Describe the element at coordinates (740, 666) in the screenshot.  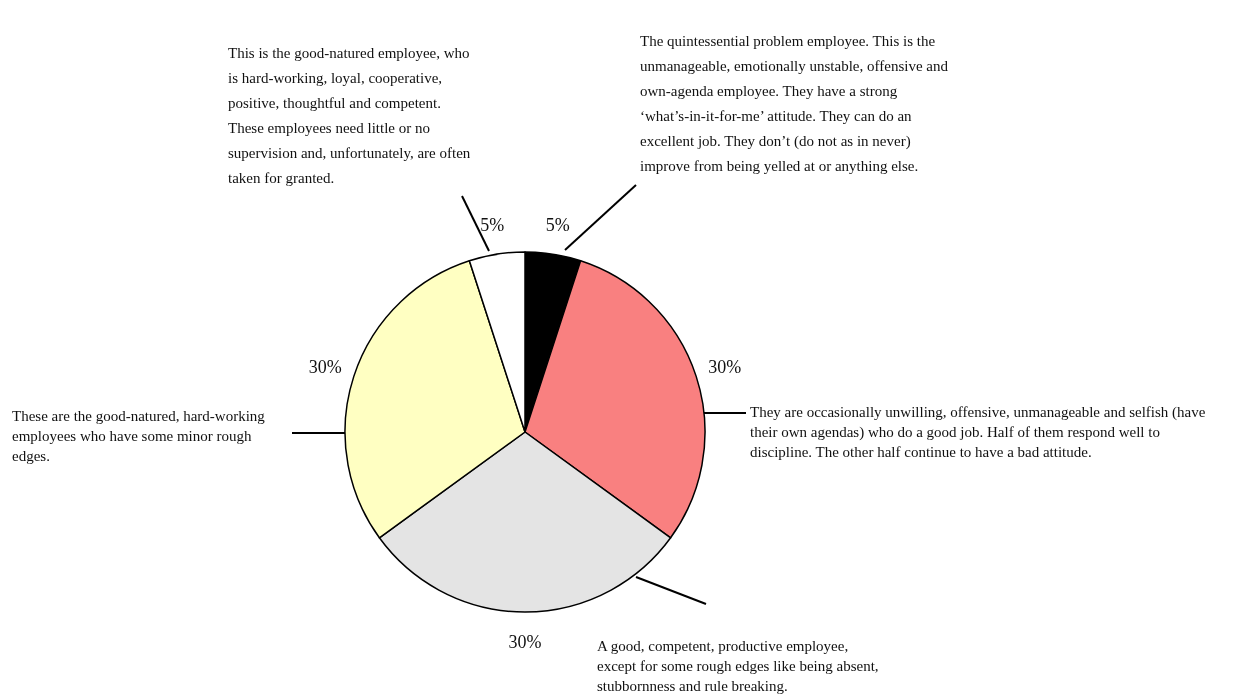
I see `slice-label: A good, competent, productive employee, except for some rough edges like being absent, stubbornness and rule breaking.` at that location.